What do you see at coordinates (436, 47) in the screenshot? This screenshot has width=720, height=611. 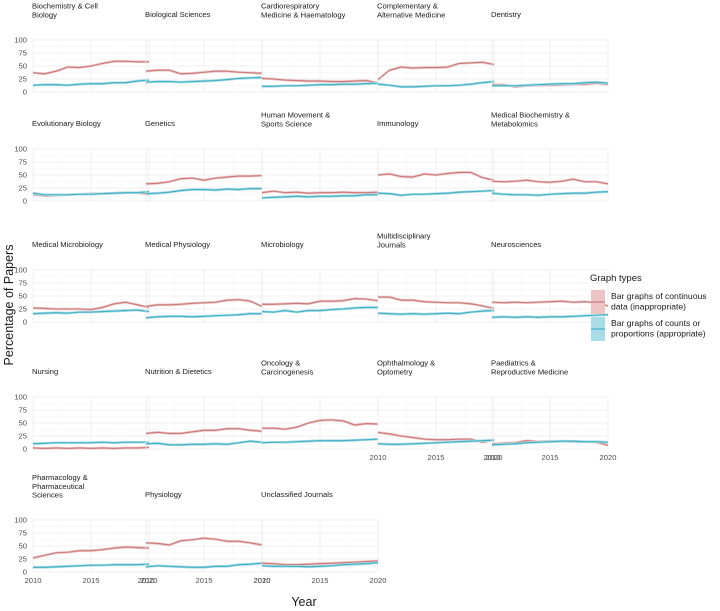 I see `panel-3: Complementary &Alternative Medicine` at bounding box center [436, 47].